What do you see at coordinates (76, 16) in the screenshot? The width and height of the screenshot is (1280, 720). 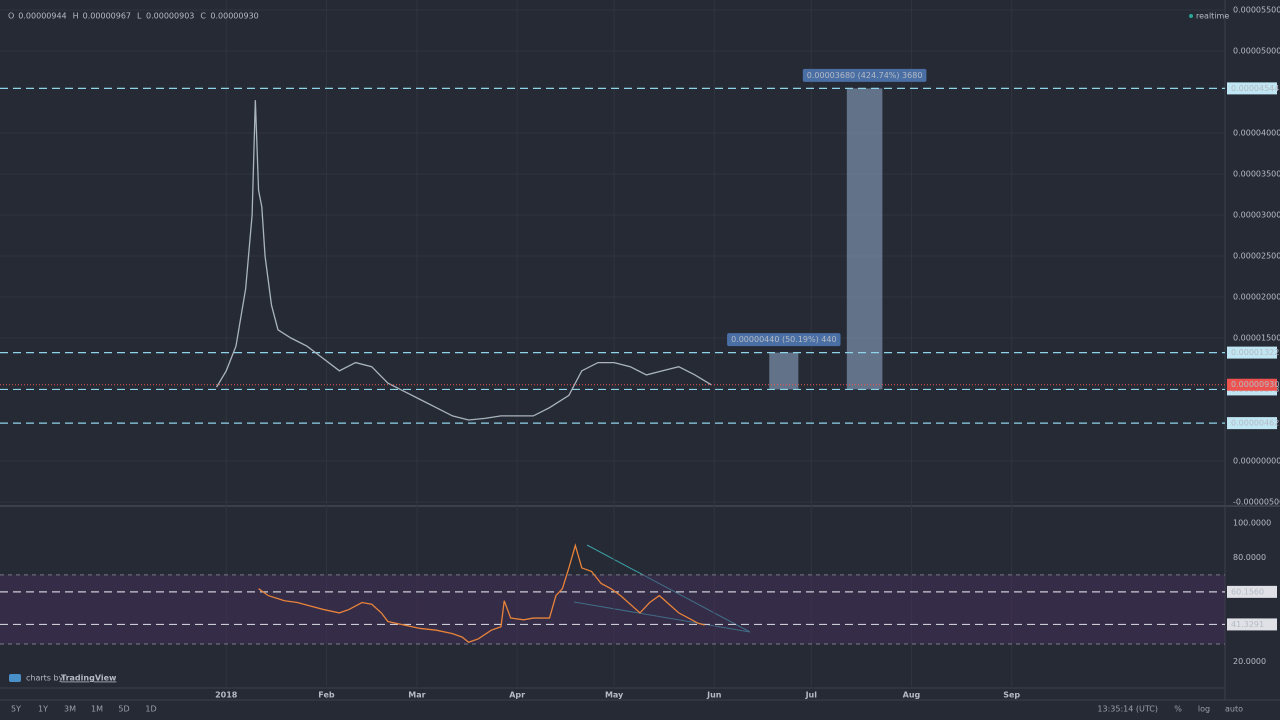 I see `ohlc-key: H` at bounding box center [76, 16].